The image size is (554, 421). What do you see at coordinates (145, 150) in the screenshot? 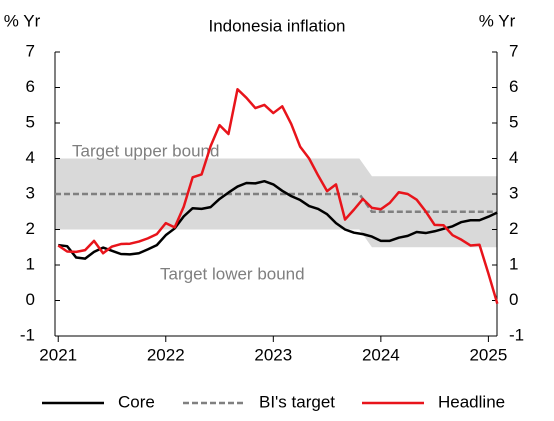
I see `annotation: Target upper bound` at bounding box center [145, 150].